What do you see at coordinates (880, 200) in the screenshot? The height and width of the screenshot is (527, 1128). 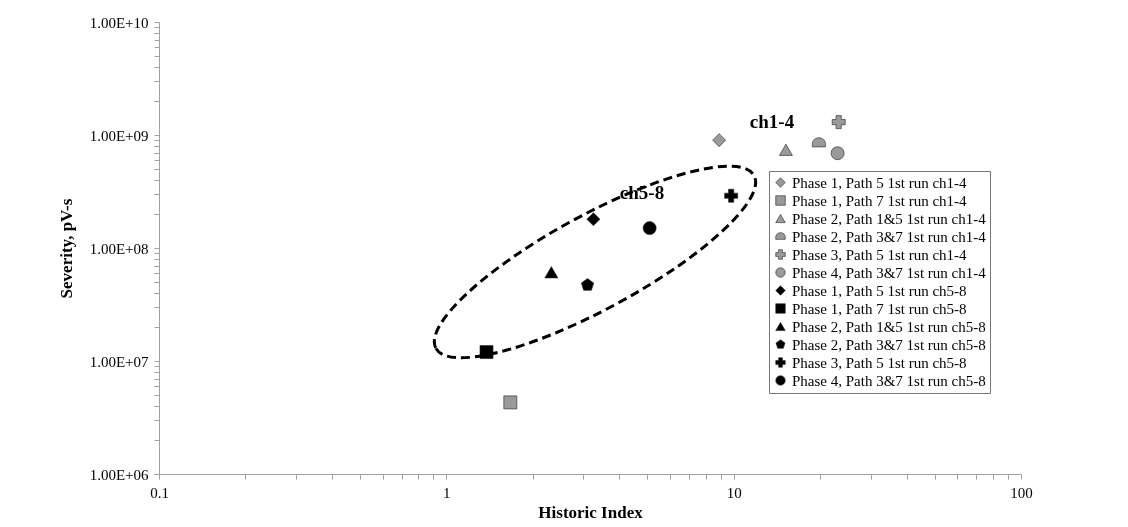 I see `legend-label: Phase 1, Path 7 1st run ch1-4` at bounding box center [880, 200].